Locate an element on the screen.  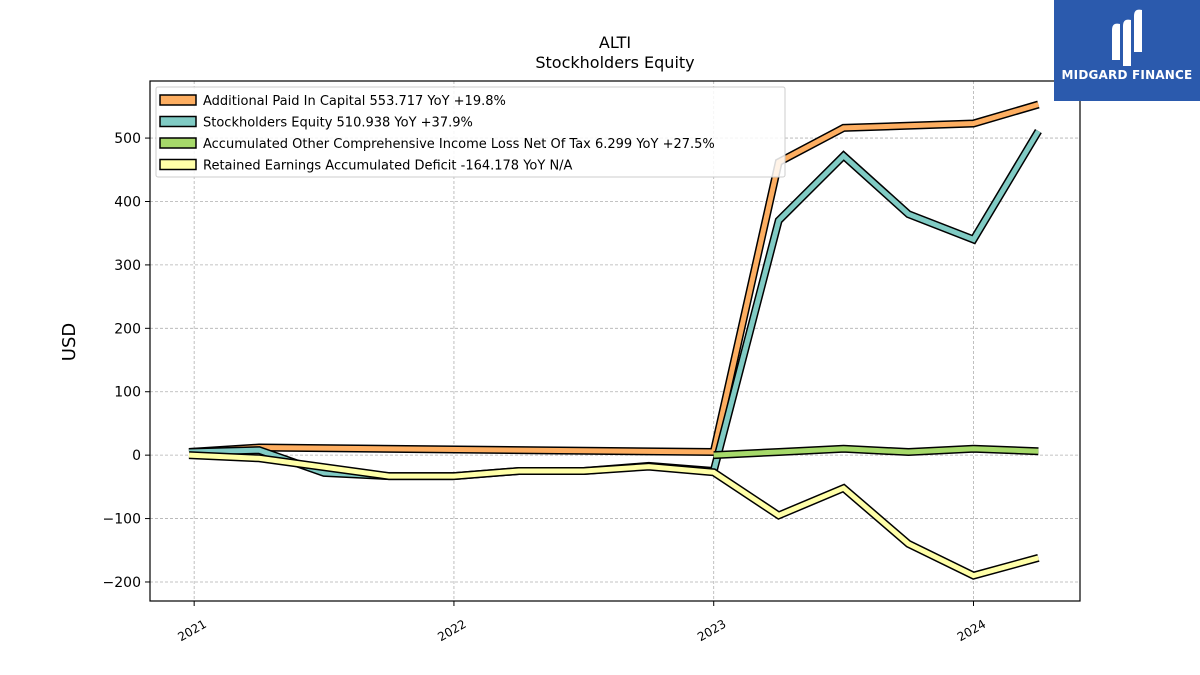
y-tick-label: 300 is located at coordinates (127, 266).